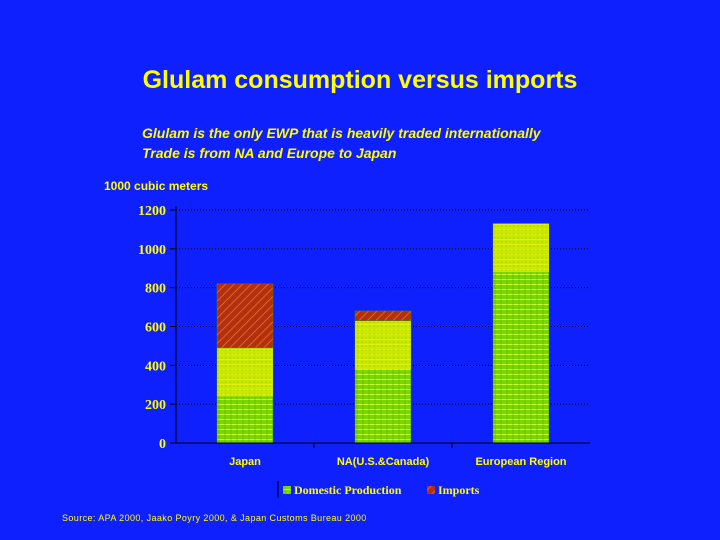 This screenshot has width=720, height=540. What do you see at coordinates (162, 444) in the screenshot?
I see `y-tick-label-0: 0` at bounding box center [162, 444].